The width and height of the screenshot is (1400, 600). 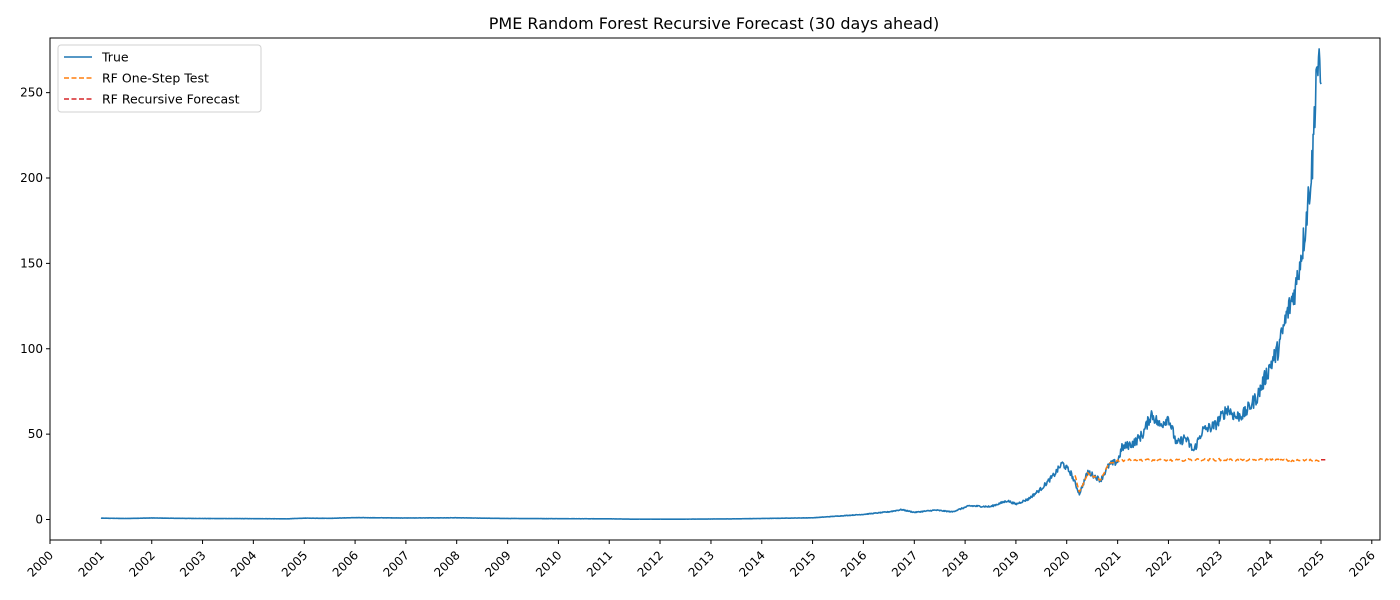 What do you see at coordinates (955, 563) in the screenshot?
I see `x-tick-label: 2018` at bounding box center [955, 563].